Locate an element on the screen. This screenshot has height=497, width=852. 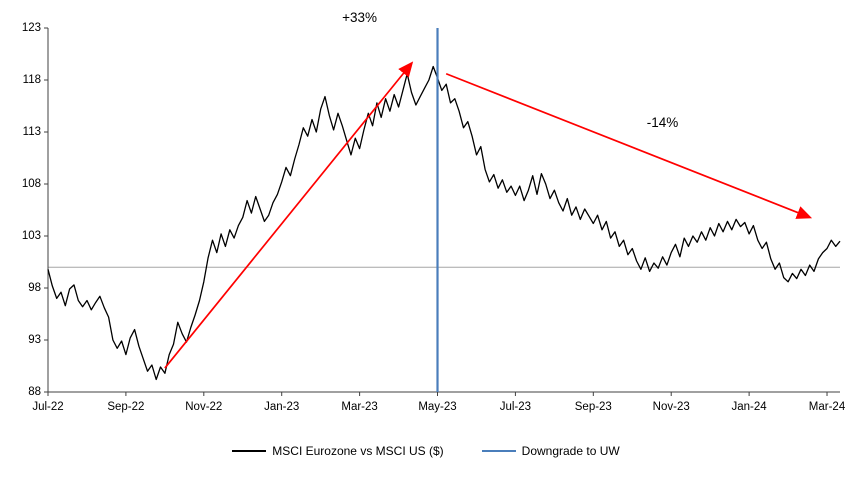
x-tick-label: Mar-24 is located at coordinates (827, 407).